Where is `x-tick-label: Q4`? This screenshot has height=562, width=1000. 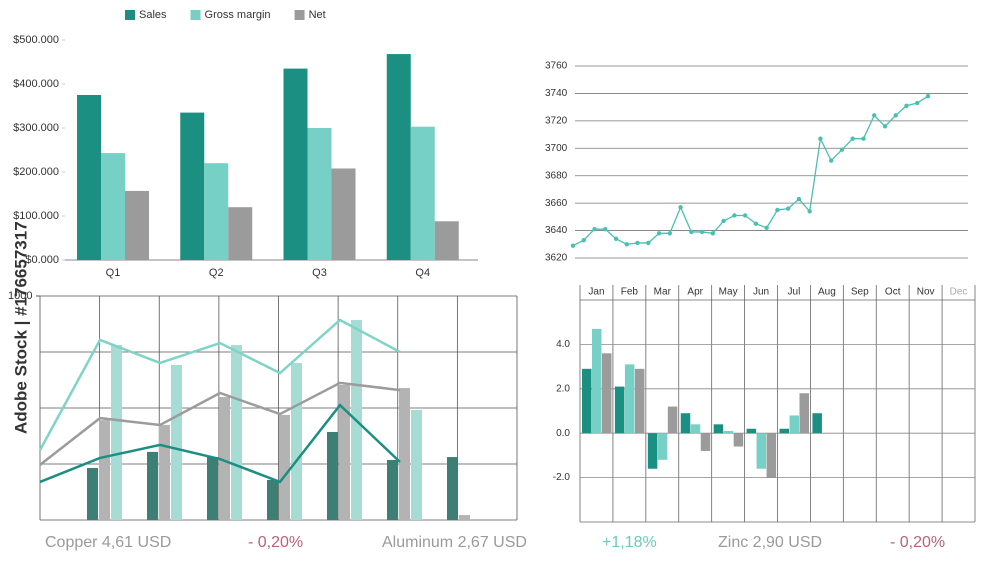 x-tick-label: Q4 is located at coordinates (422, 273).